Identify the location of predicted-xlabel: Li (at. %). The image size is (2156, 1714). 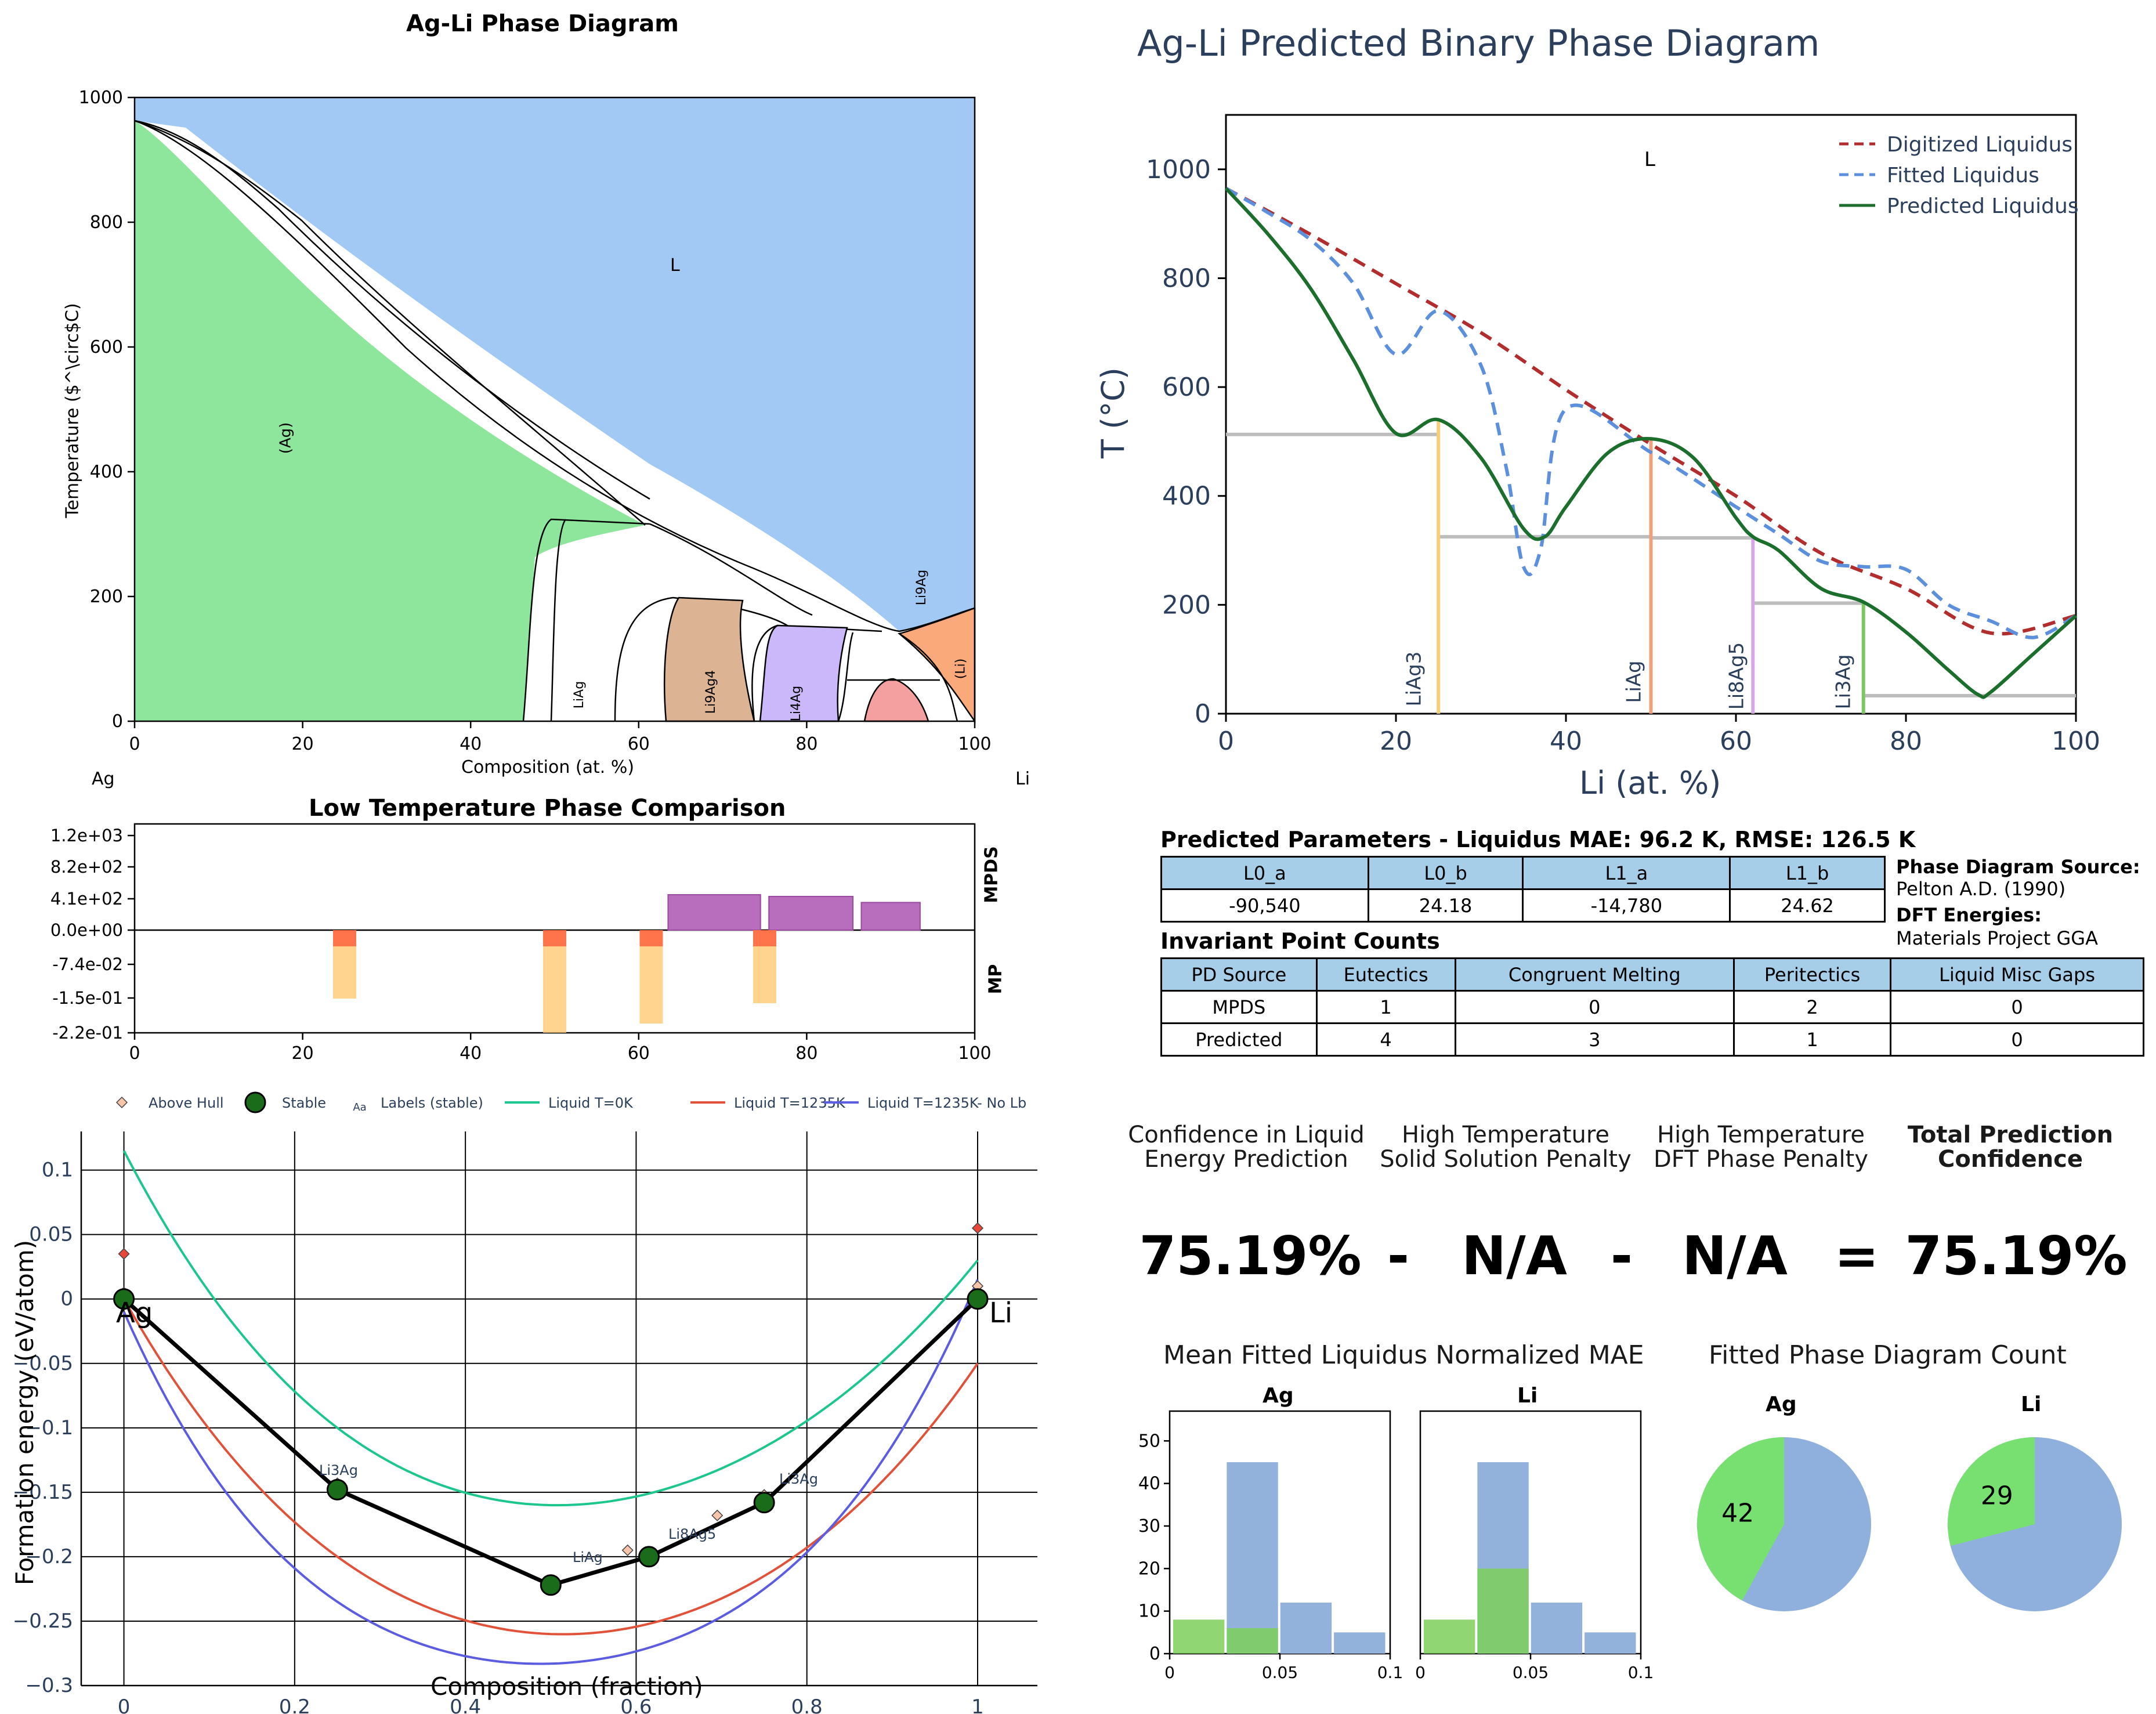
(1650, 783).